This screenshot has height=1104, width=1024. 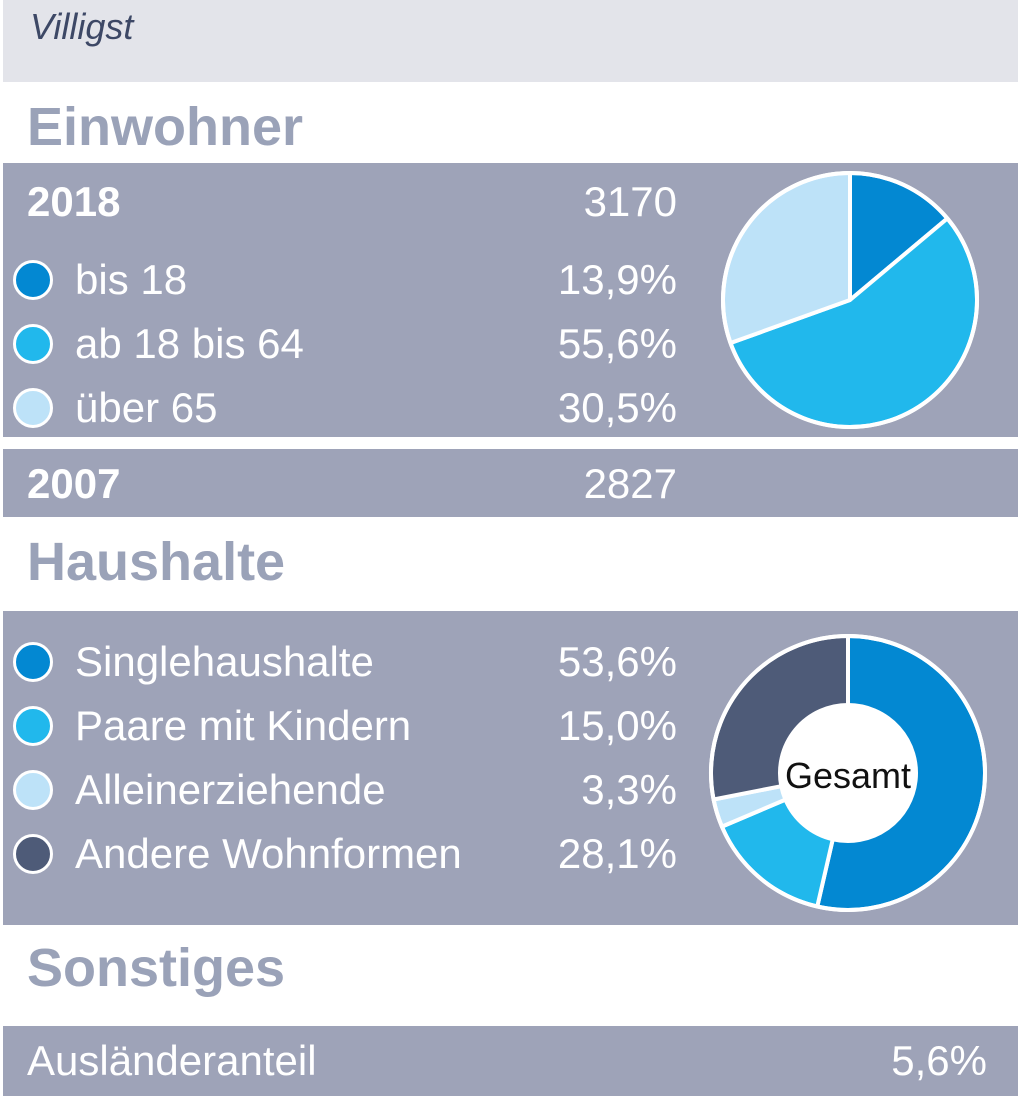 I want to click on legend-label: Alleinerziehende, so click(x=230, y=789).